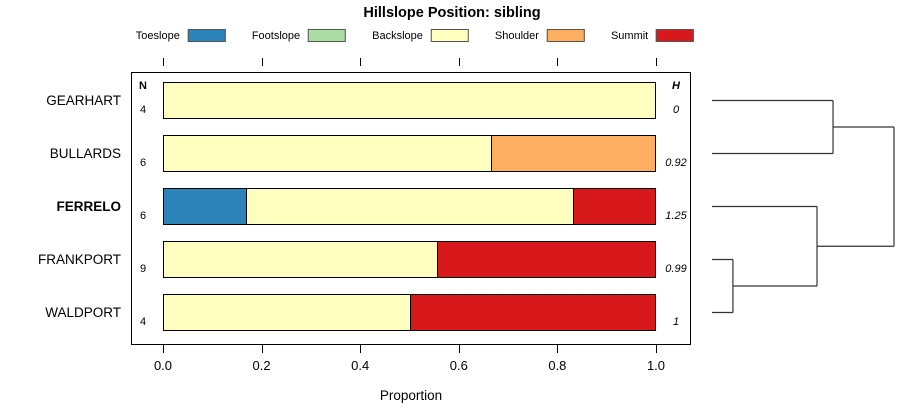 This screenshot has width=900, height=420. Describe the element at coordinates (88, 206) in the screenshot. I see `row-label-ferrelo: FERRELO` at that location.